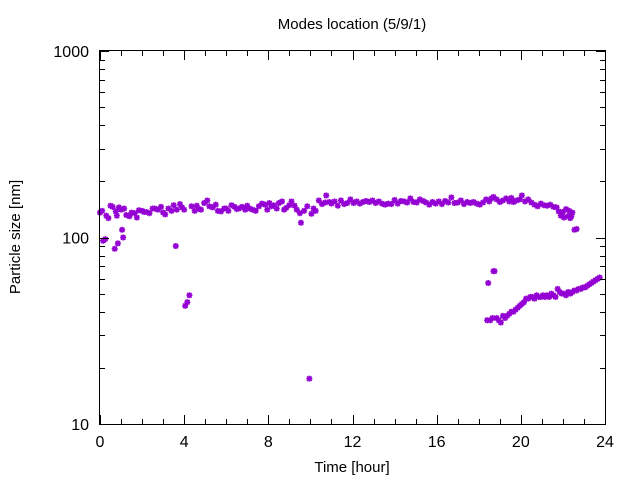 The height and width of the screenshot is (480, 640). I want to click on x-axis-title: Time [hour], so click(351, 467).